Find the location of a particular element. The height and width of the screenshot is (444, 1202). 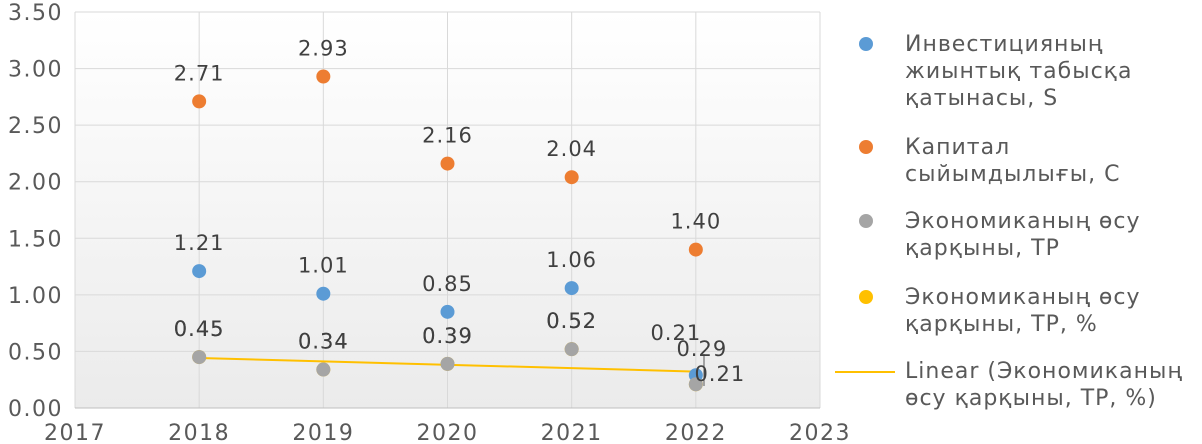

point-tp-2022 is located at coordinates (695, 384).